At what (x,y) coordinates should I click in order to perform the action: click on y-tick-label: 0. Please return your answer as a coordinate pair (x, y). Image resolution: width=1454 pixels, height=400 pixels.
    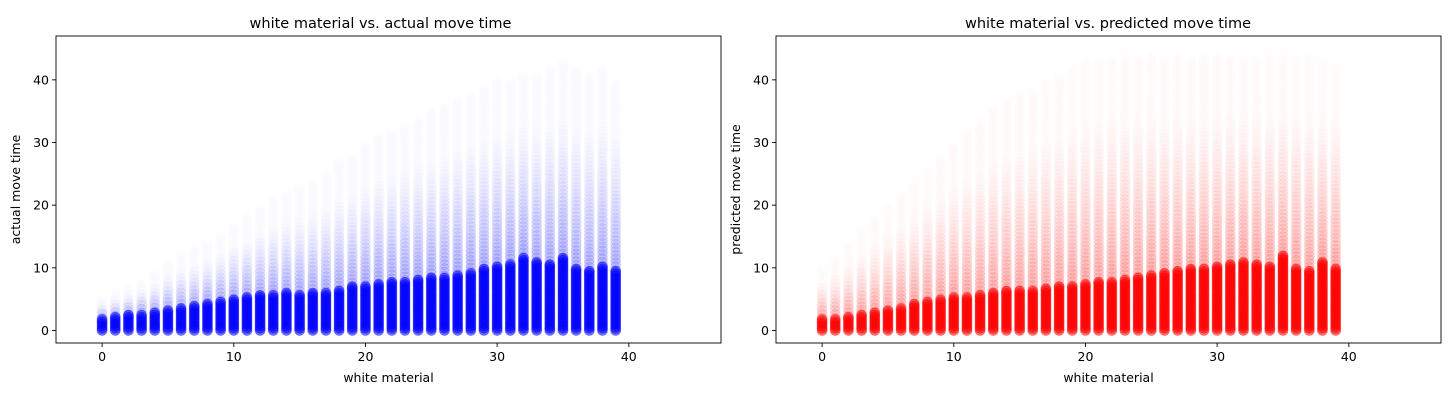
    Looking at the image, I should click on (45, 330).